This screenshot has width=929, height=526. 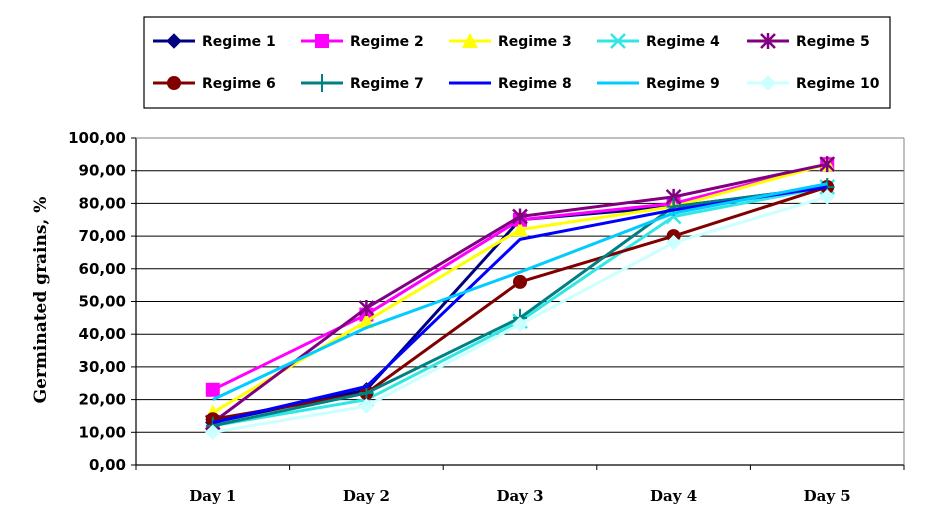 What do you see at coordinates (41, 300) in the screenshot?
I see `y-axis-label: Germinated grains, %` at bounding box center [41, 300].